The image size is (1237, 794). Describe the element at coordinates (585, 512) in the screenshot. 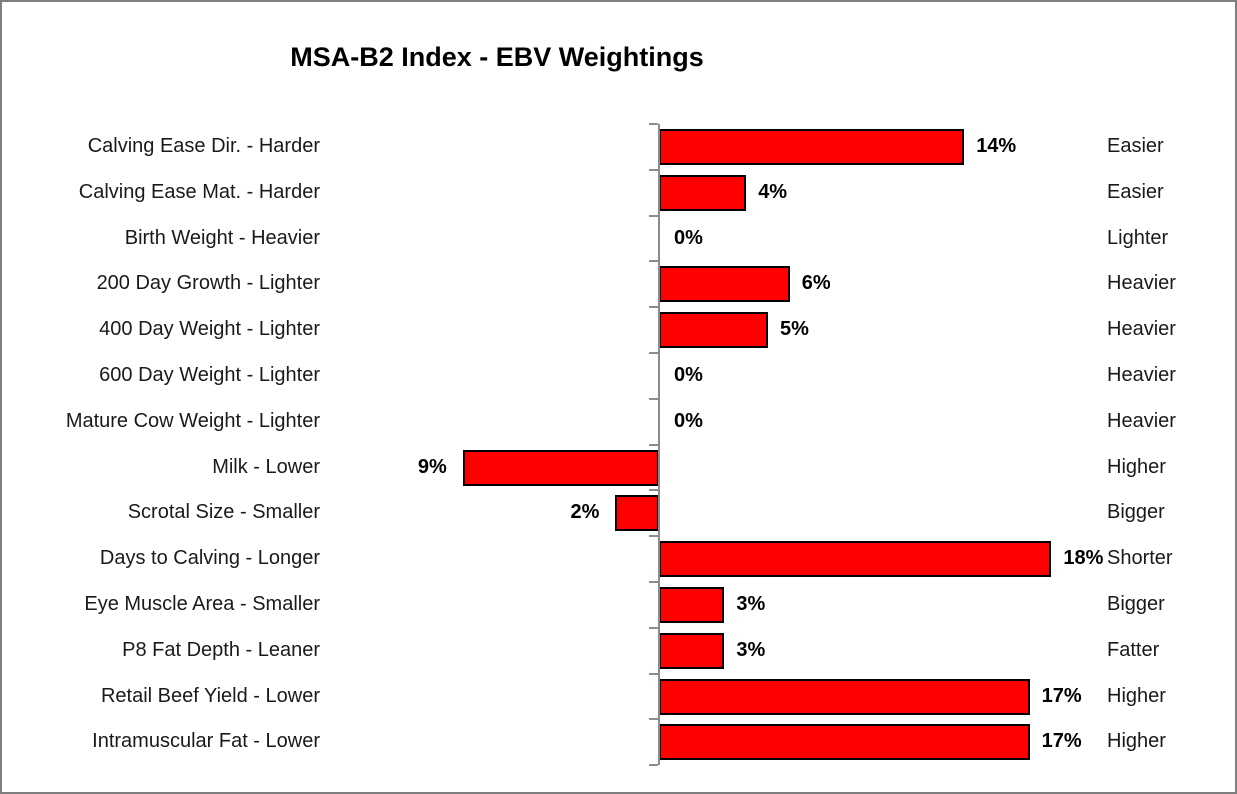

I see `value-label: 2%` at that location.